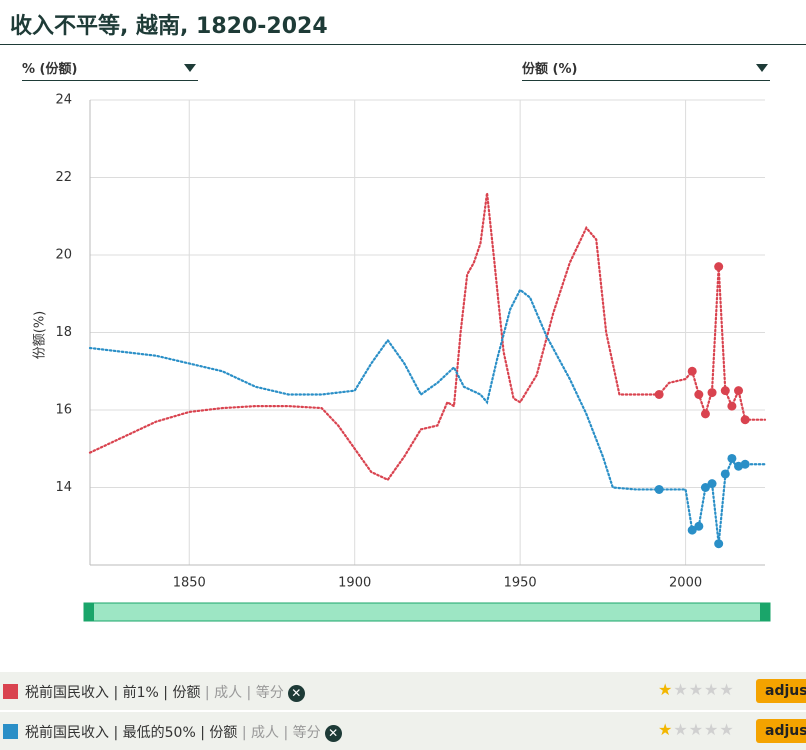  Describe the element at coordinates (189, 583) in the screenshot. I see `x-tick-label: 1850` at that location.